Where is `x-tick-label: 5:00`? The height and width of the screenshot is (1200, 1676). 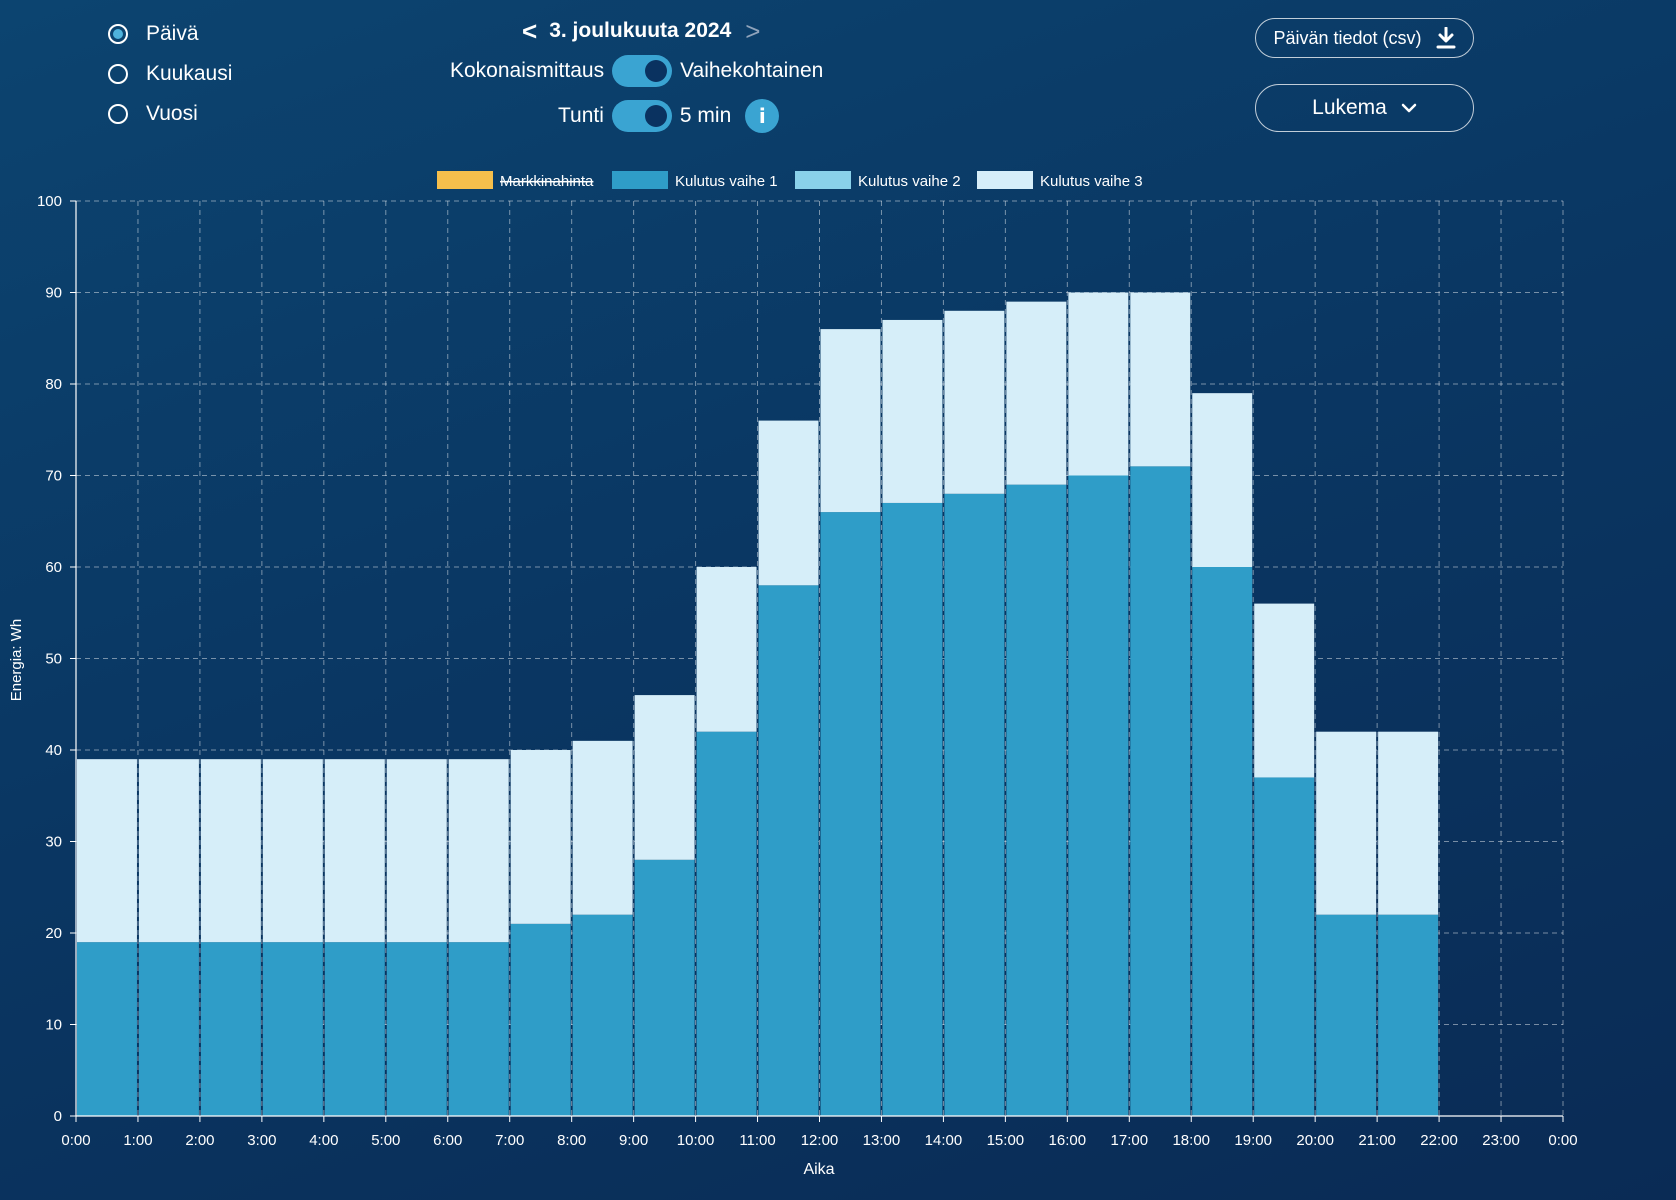
x-tick-label: 5:00 is located at coordinates (385, 1140).